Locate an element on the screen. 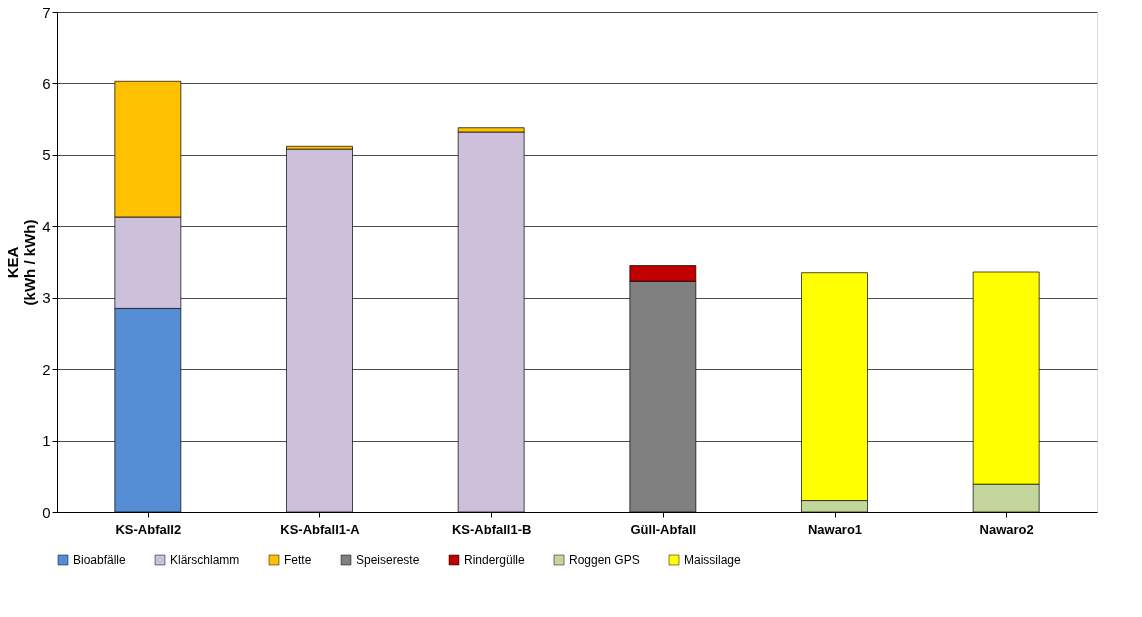 The width and height of the screenshot is (1142, 617). y-tick-label: 5 is located at coordinates (46, 155).